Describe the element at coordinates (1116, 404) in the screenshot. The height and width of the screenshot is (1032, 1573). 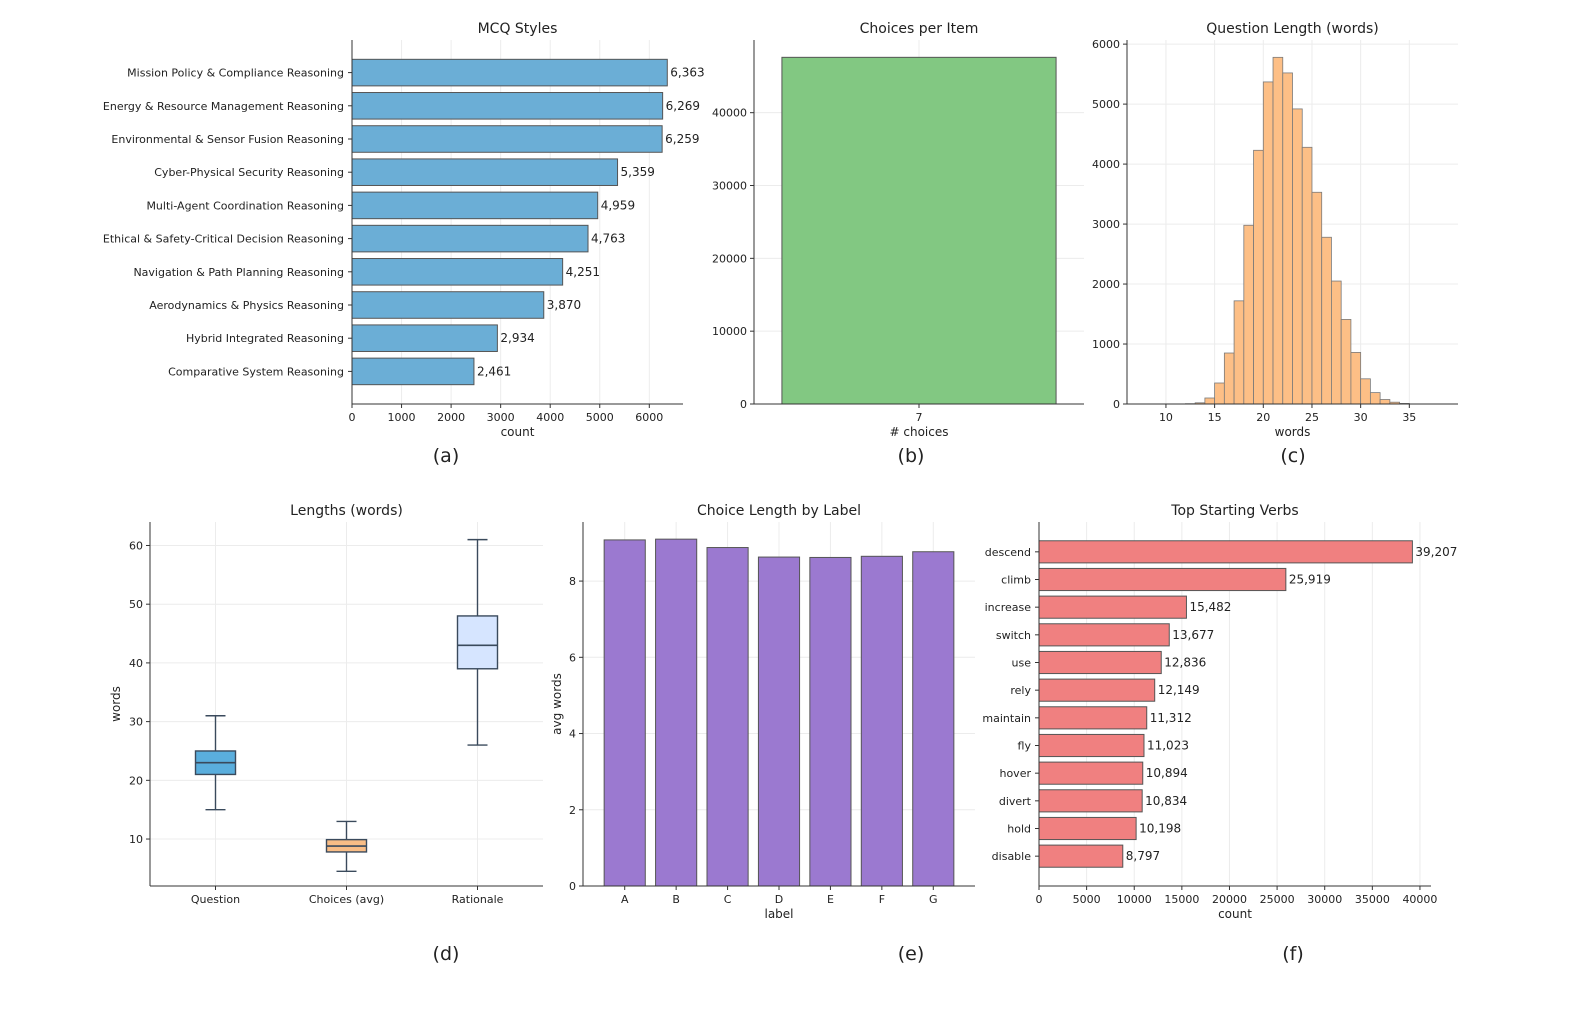
I see `panel-c-y-tick-label: 0` at that location.